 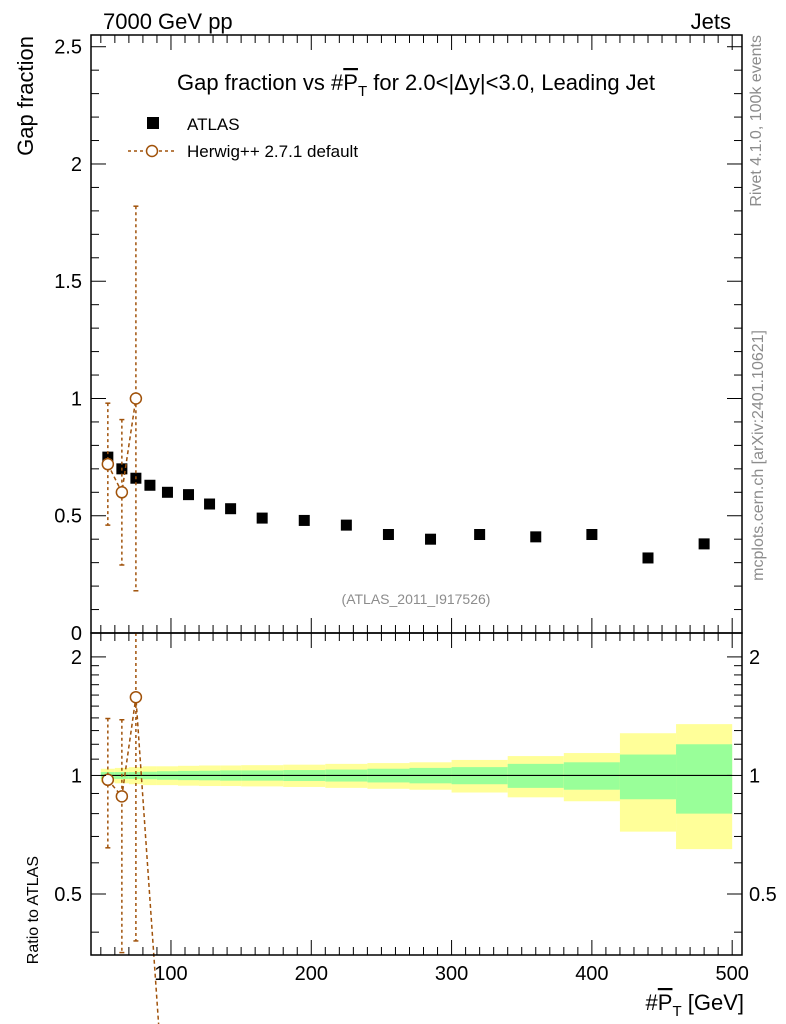 What do you see at coordinates (76, 776) in the screenshot?
I see `ratio-y-tick-label-left: 1` at bounding box center [76, 776].